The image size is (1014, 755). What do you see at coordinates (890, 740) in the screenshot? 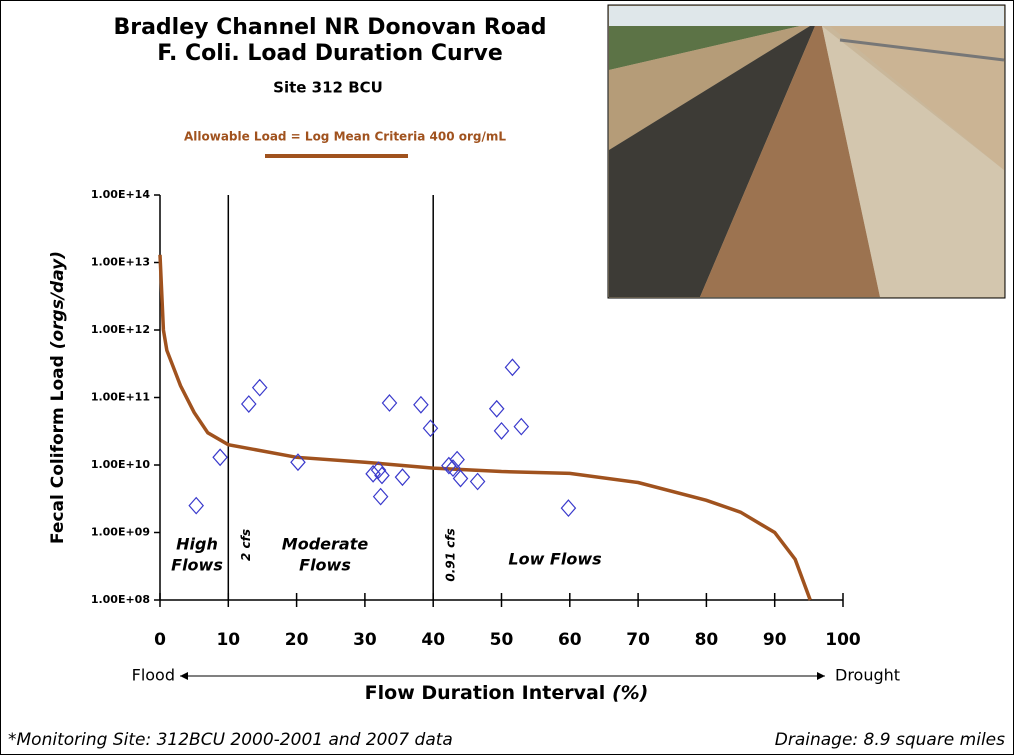
I see `footer-right: Drainage: 8.9 square miles` at bounding box center [890, 740].